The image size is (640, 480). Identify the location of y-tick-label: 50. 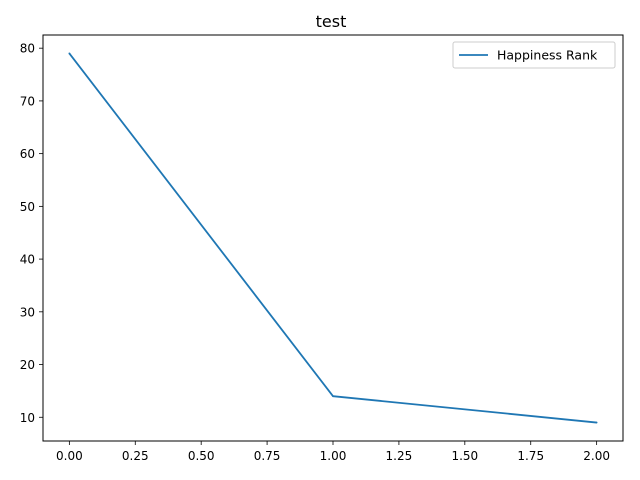
(27, 207).